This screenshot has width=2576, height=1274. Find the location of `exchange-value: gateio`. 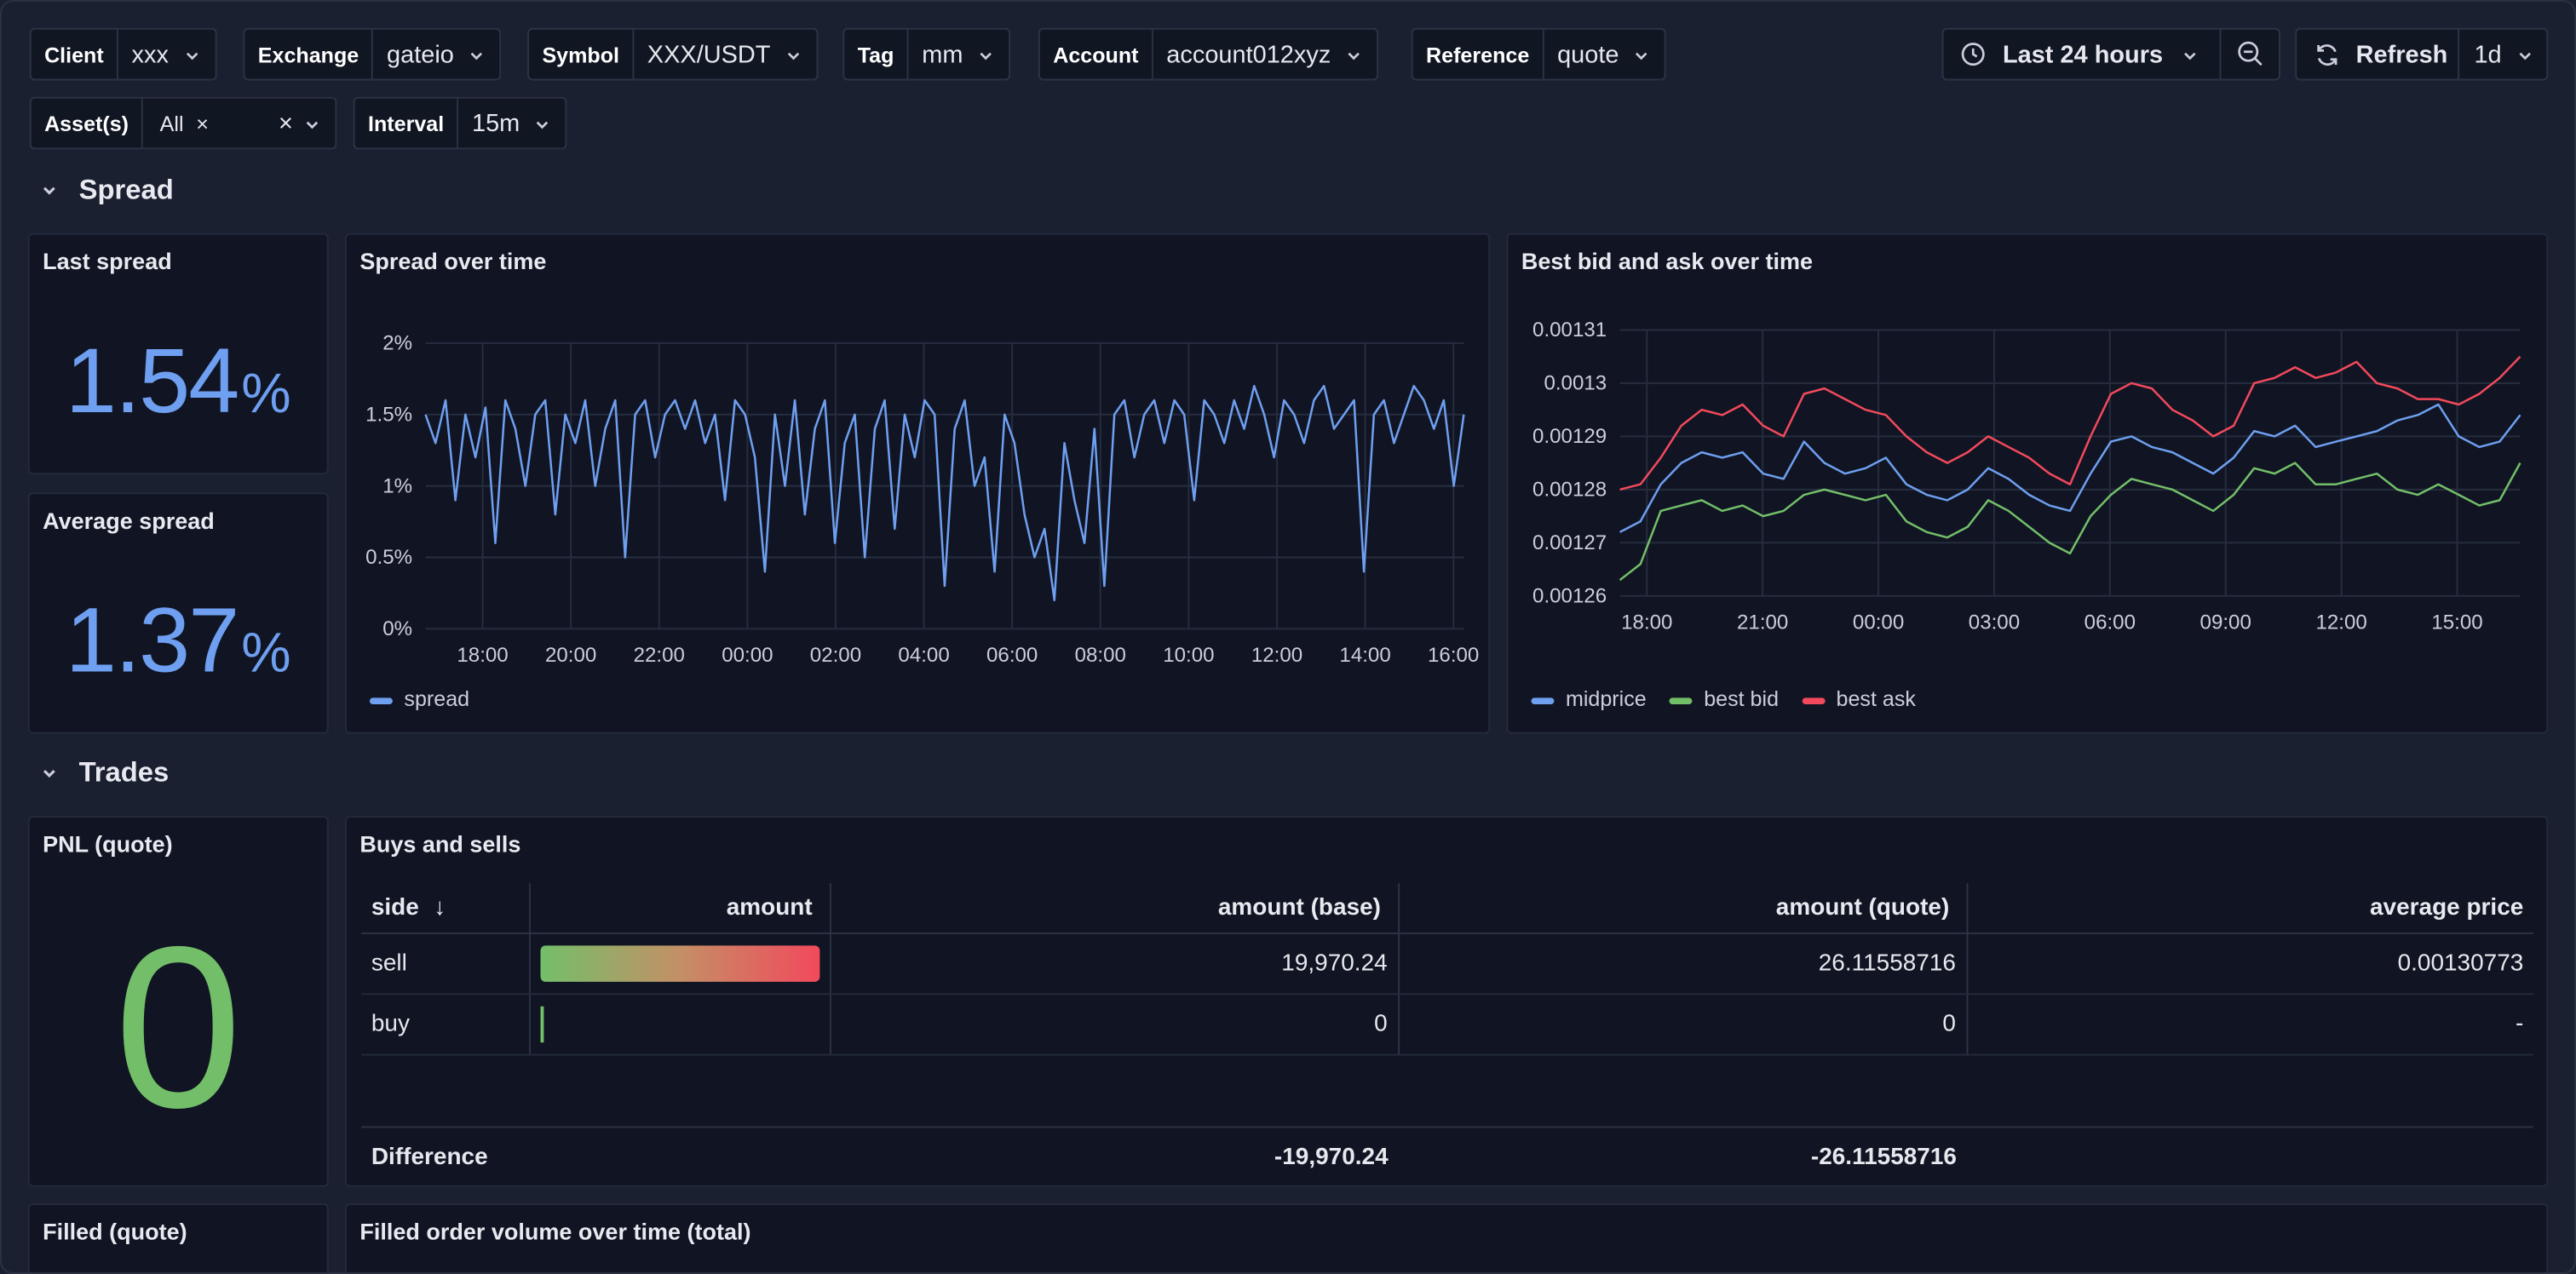

exchange-value: gateio is located at coordinates (421, 54).